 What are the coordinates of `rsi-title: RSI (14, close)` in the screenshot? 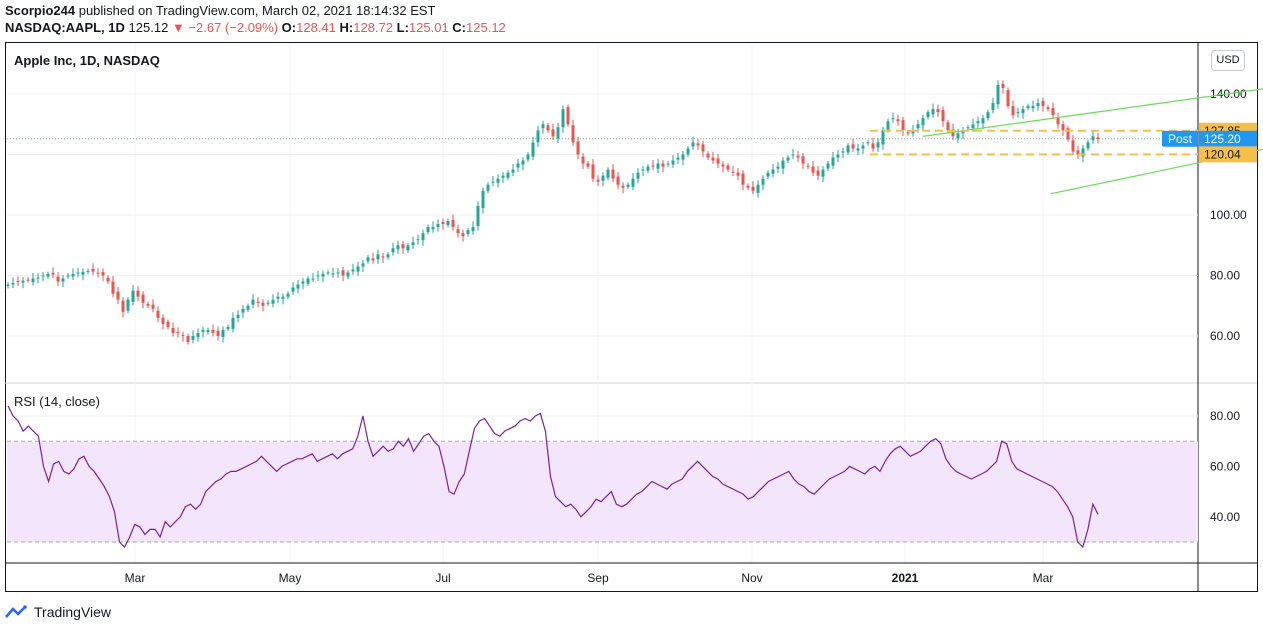 It's located at (57, 401).